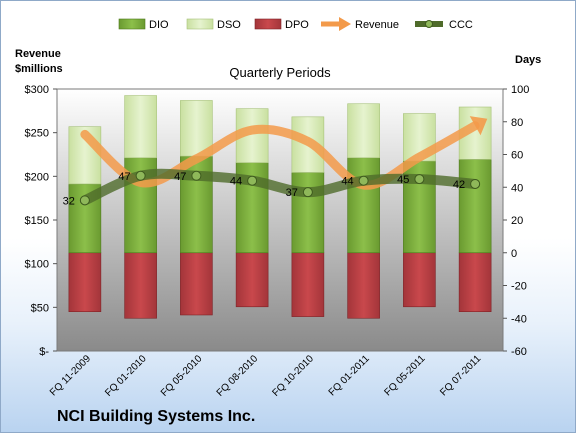 The height and width of the screenshot is (433, 576). I want to click on legend-label: DPO, so click(297, 25).